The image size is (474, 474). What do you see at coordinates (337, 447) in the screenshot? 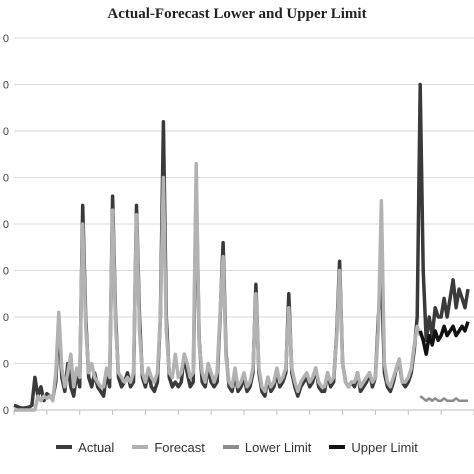
I see `legend-swatch-upper-limit` at bounding box center [337, 447].